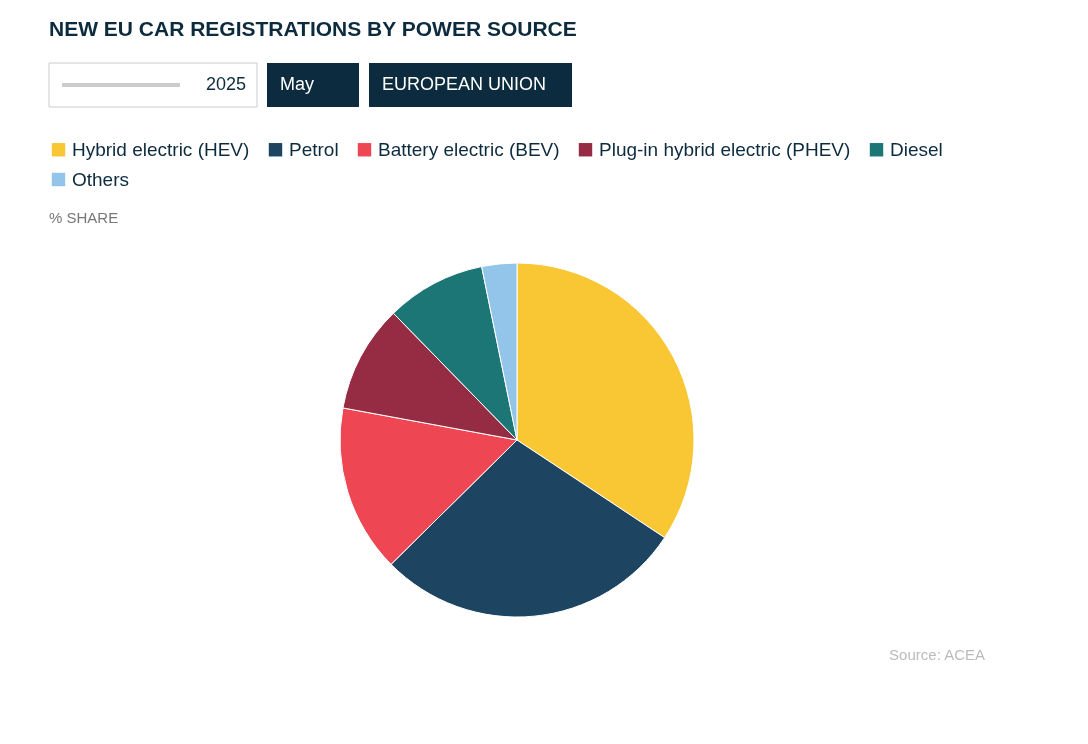  Describe the element at coordinates (226, 84) in the screenshot. I see `text: 2025` at that location.